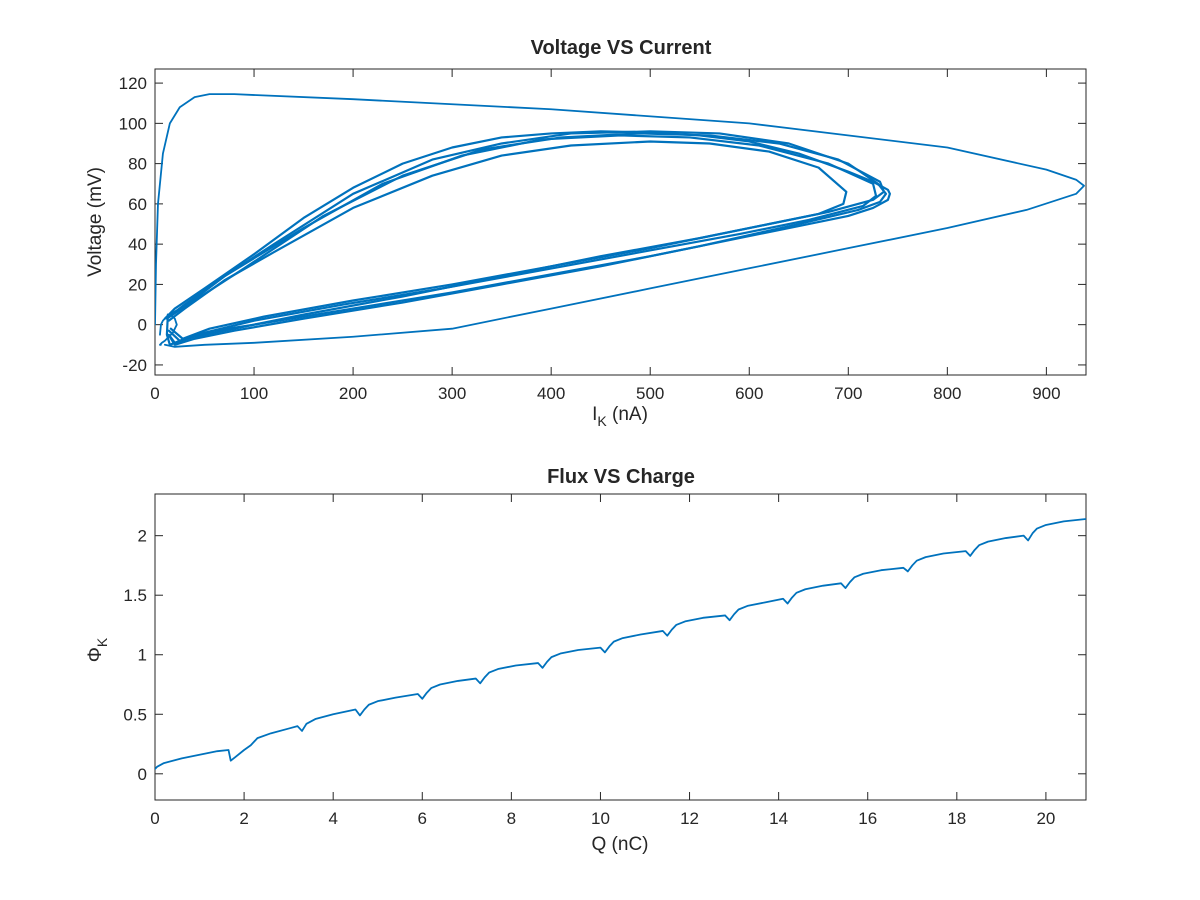 Image resolution: width=1200 pixels, height=900 pixels. I want to click on x-tick-label: 14, so click(778, 818).